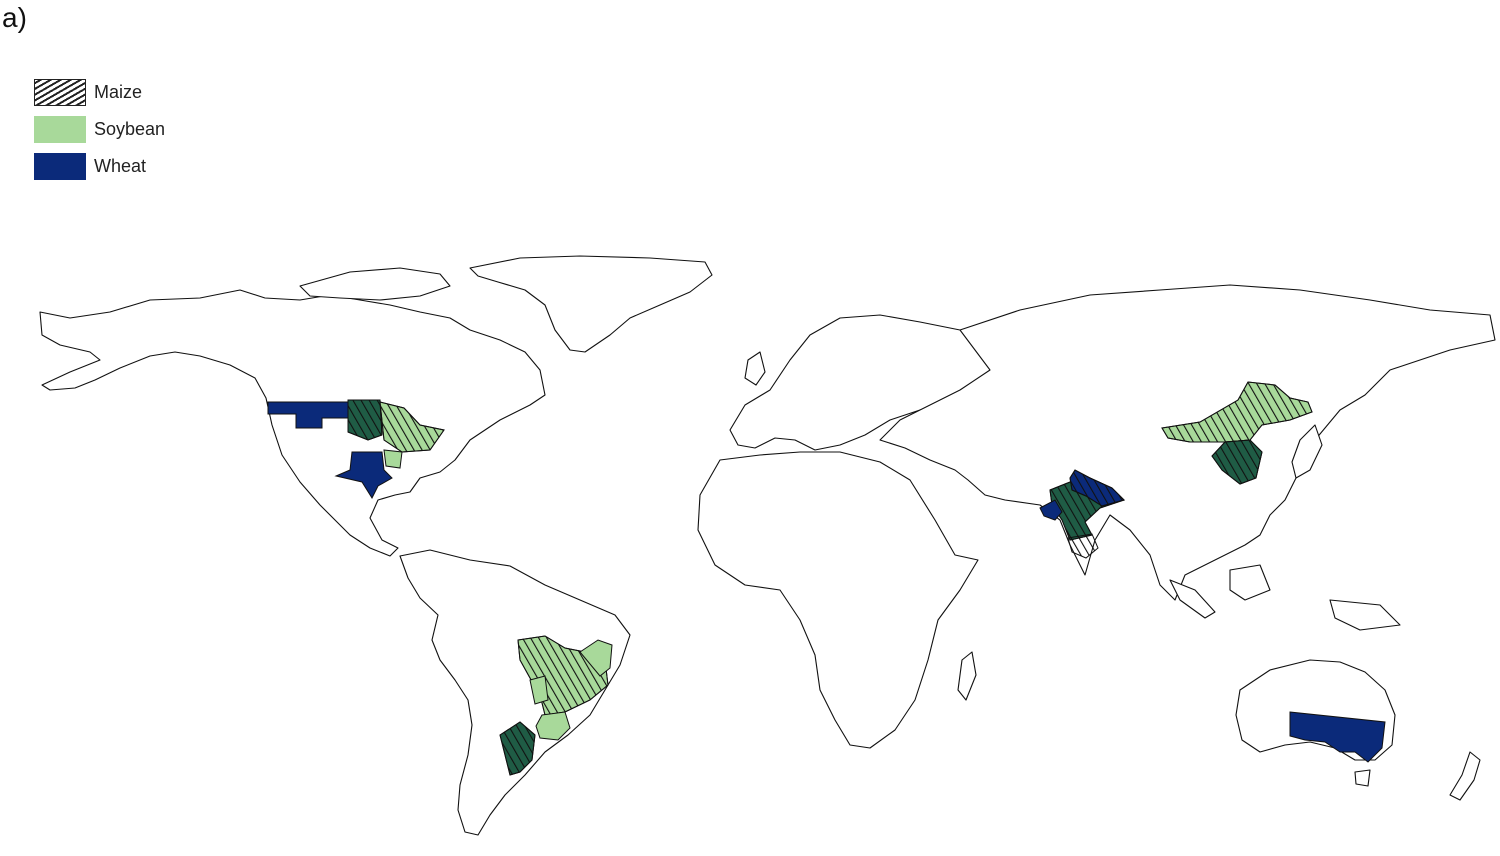 Image resolution: width=1500 pixels, height=856 pixels. Describe the element at coordinates (14, 17) in the screenshot. I see `panel-label: a)` at that location.